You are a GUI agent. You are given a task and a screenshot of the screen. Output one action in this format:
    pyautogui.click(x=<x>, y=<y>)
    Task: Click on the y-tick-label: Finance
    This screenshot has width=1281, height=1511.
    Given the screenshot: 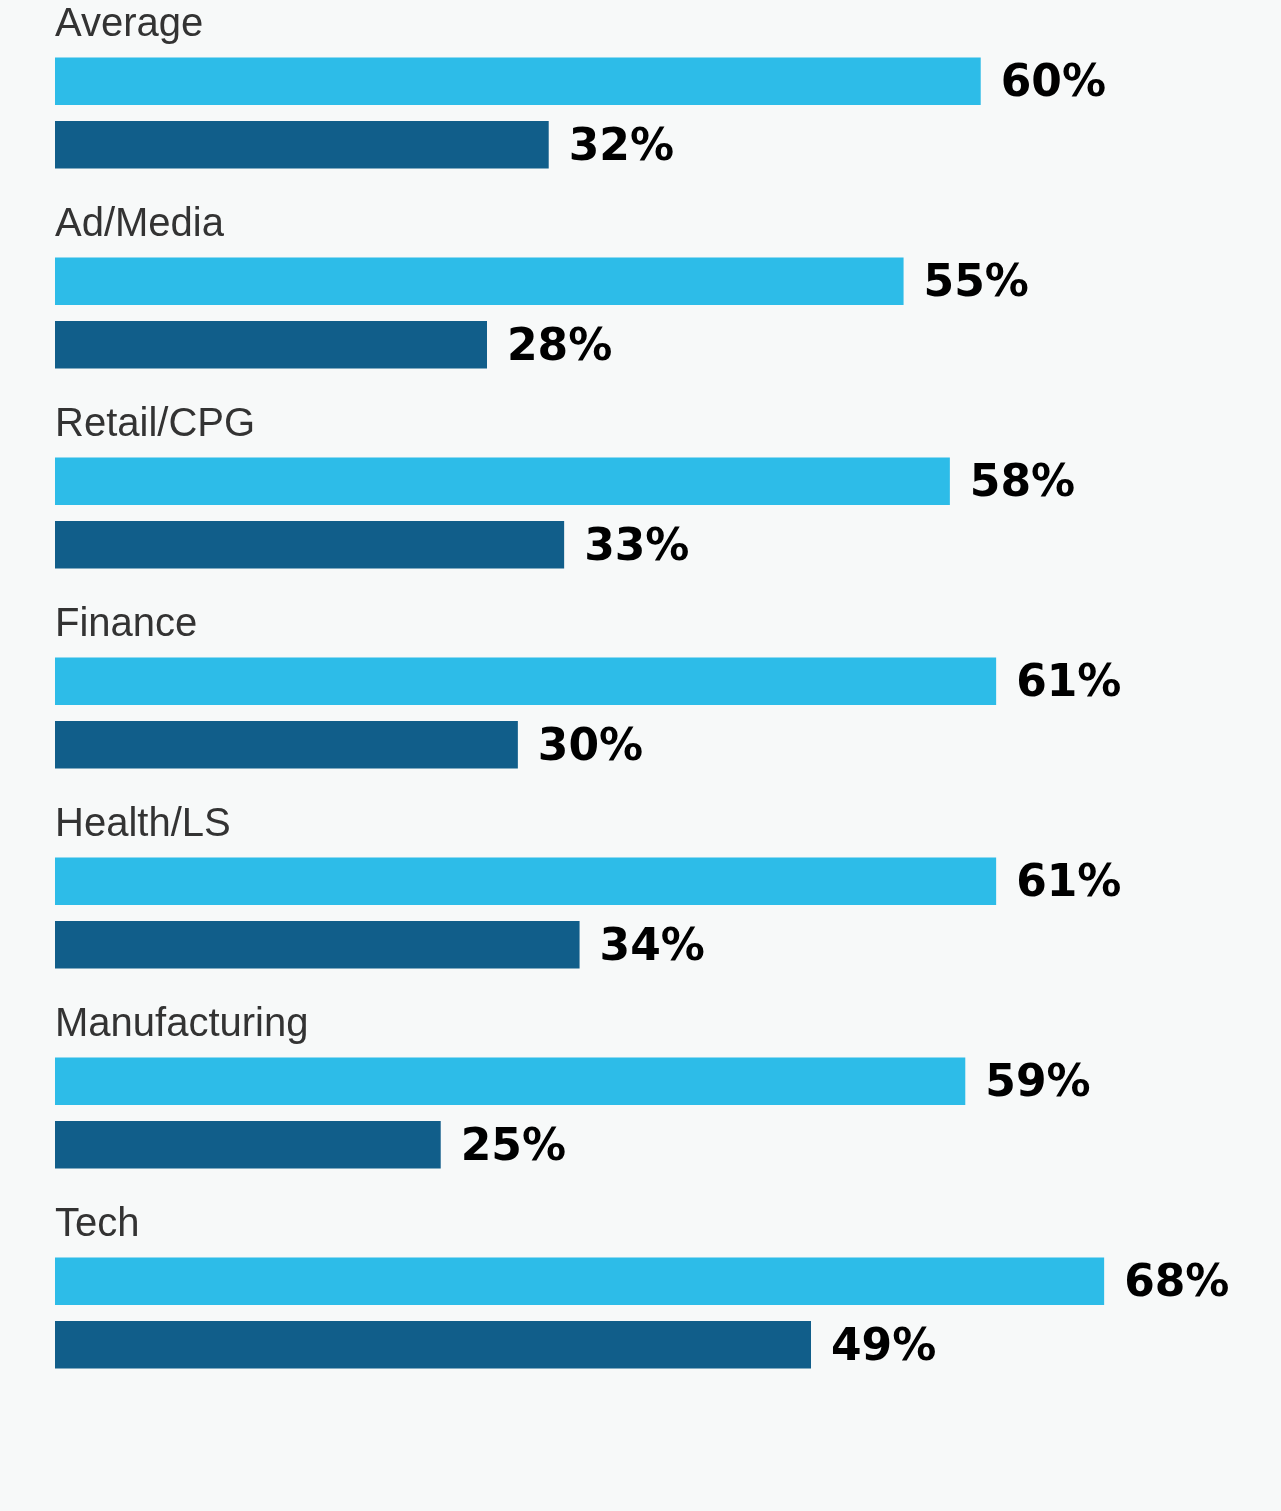 What is the action you would take?
    pyautogui.click(x=126, y=622)
    